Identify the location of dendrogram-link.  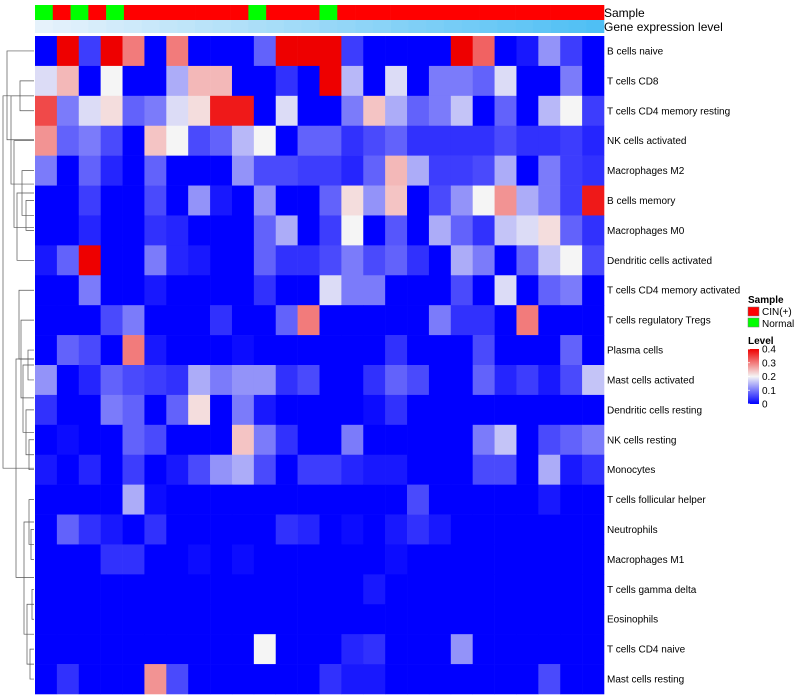
(28, 578).